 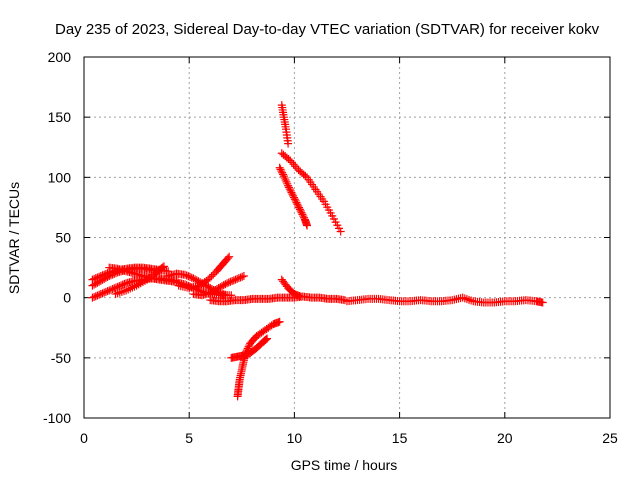 I want to click on y-tick-label: 100, so click(x=60, y=177).